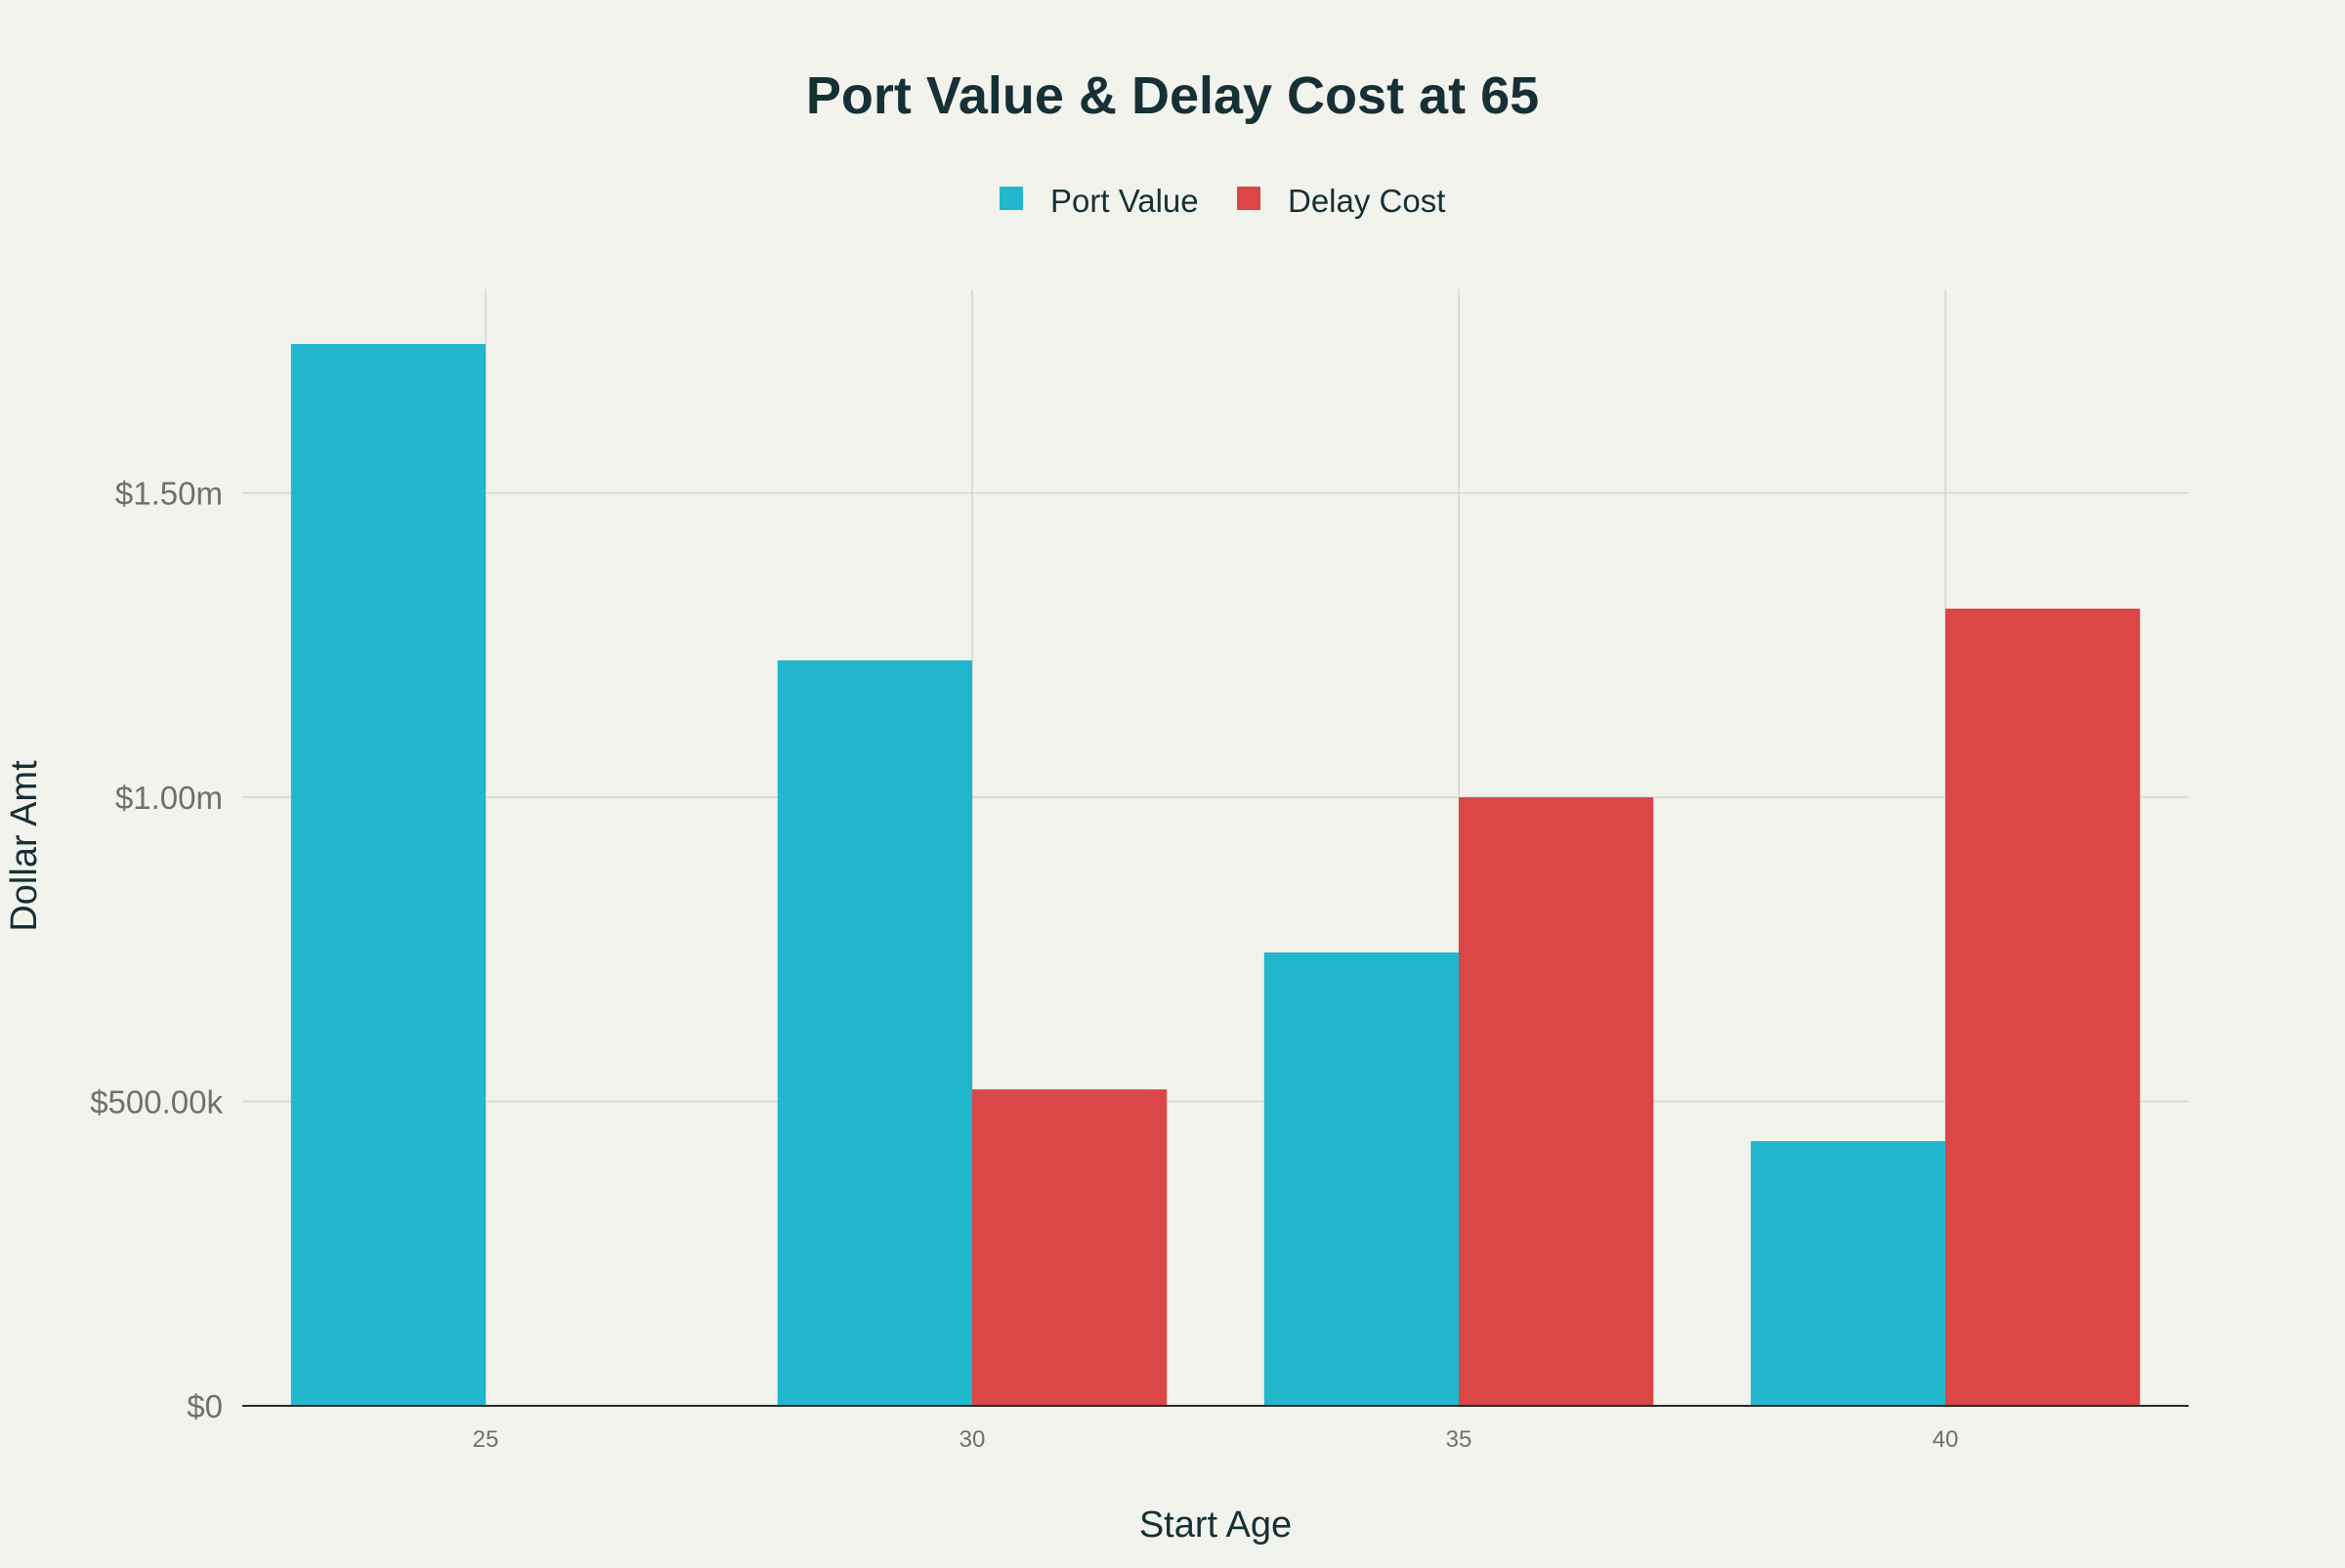 Image resolution: width=2345 pixels, height=1568 pixels. Describe the element at coordinates (1215, 1525) in the screenshot. I see `x-axis-label: Start Age` at that location.